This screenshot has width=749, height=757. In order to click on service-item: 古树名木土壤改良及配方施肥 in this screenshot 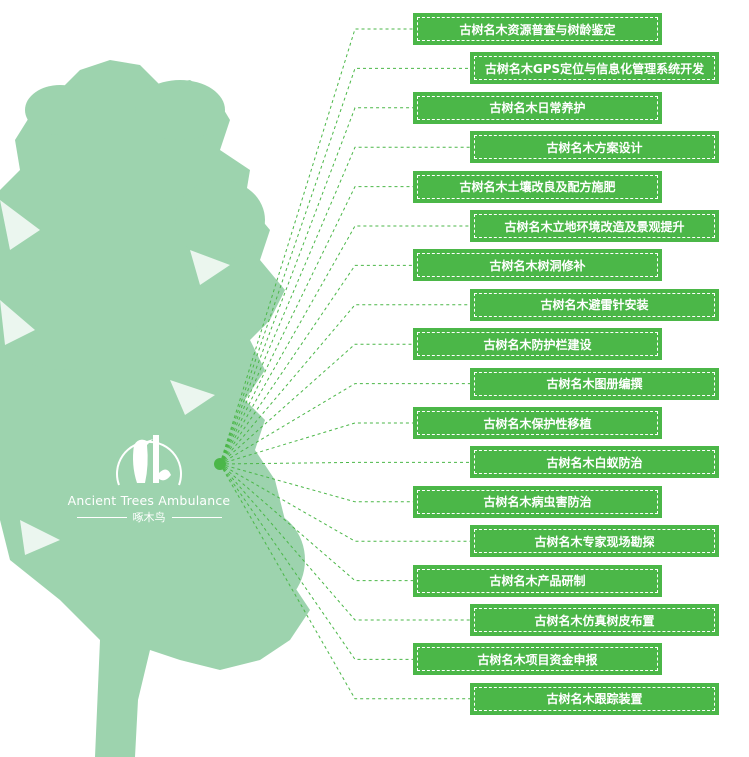, I will do `click(537, 186)`.